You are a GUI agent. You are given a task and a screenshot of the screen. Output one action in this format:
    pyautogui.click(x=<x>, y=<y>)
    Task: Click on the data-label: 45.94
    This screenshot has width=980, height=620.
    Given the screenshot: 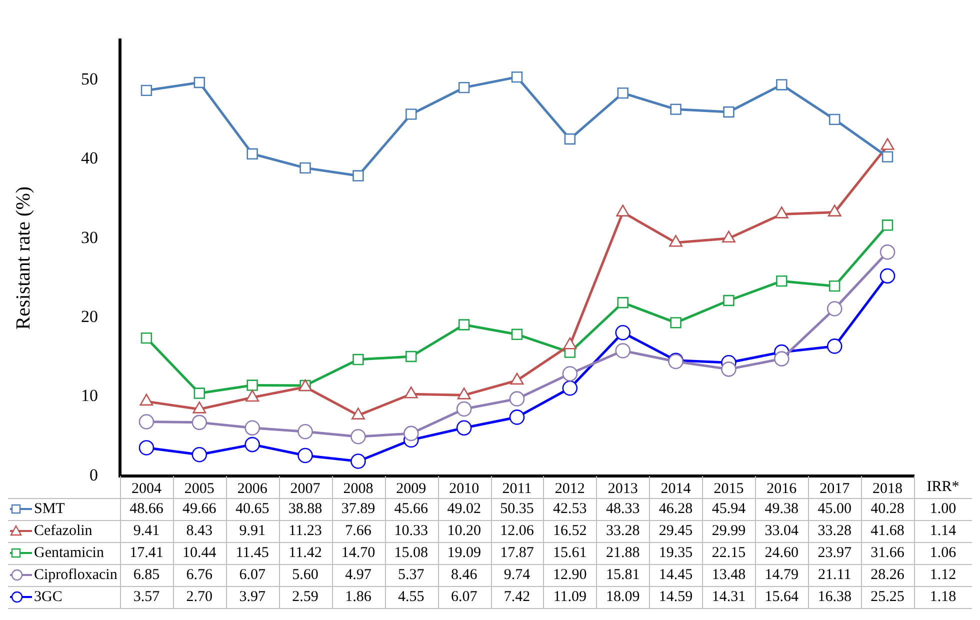 What is the action you would take?
    pyautogui.click(x=729, y=508)
    